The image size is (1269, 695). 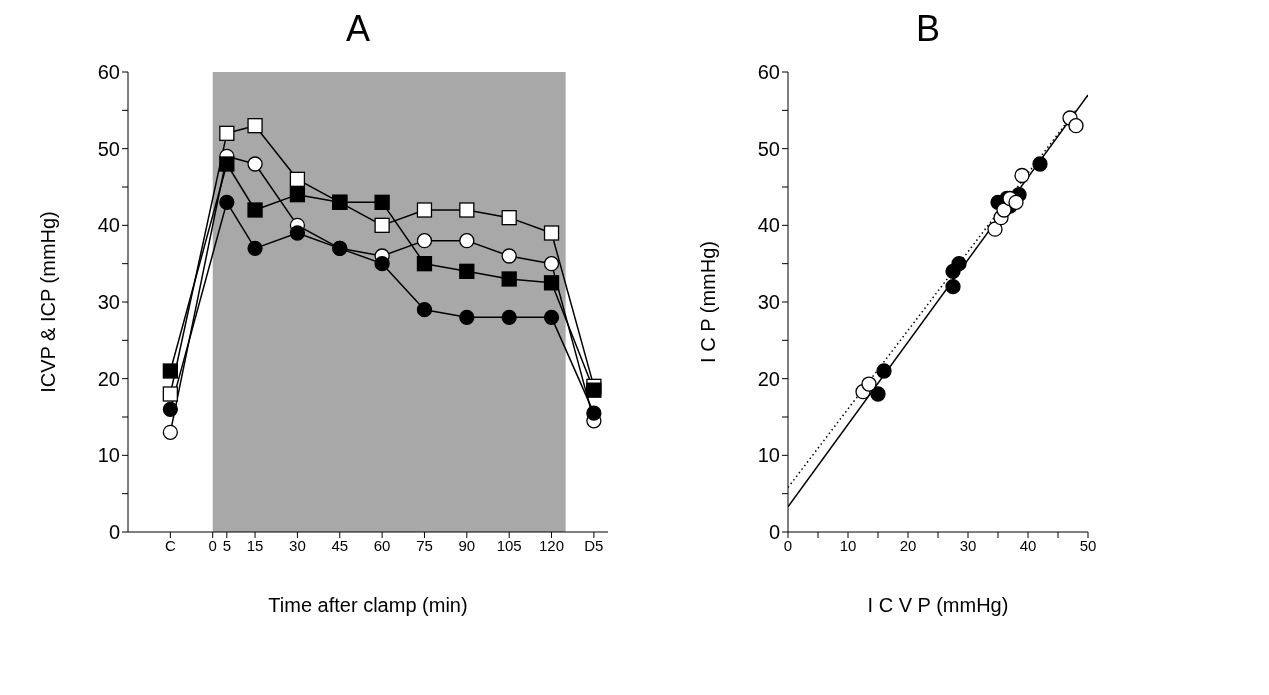 I want to click on x-tick-label: 10, so click(x=848, y=545).